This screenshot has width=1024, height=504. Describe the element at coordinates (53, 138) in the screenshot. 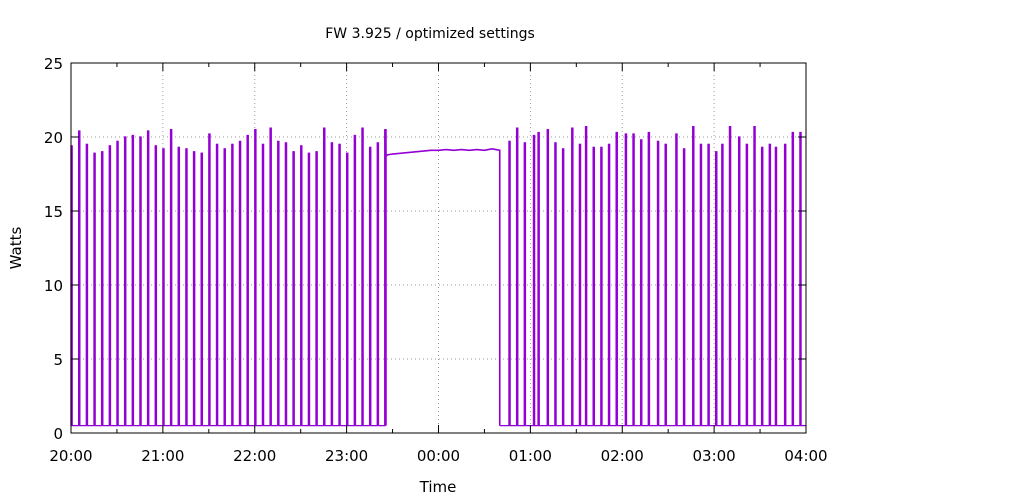

I see `y-tick-label: 20` at that location.